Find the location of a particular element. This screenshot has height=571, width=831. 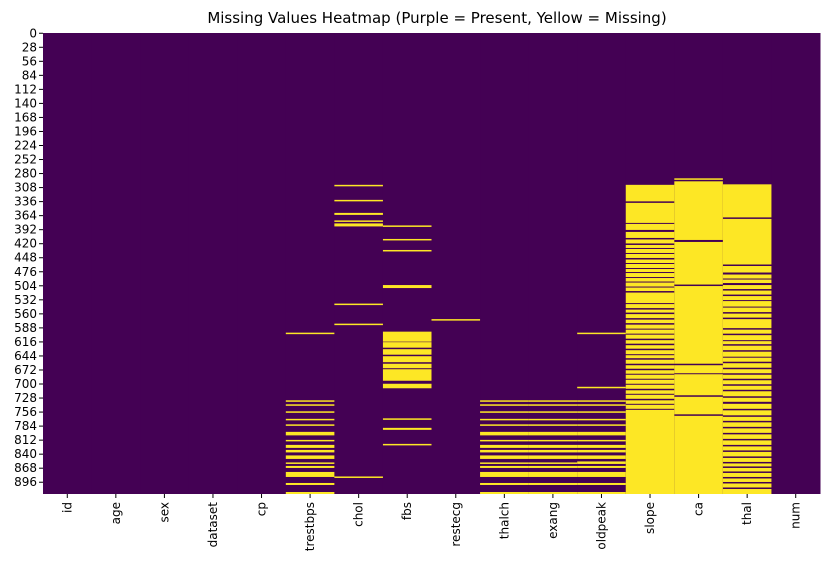

y-tick-label: 840 is located at coordinates (25, 454).